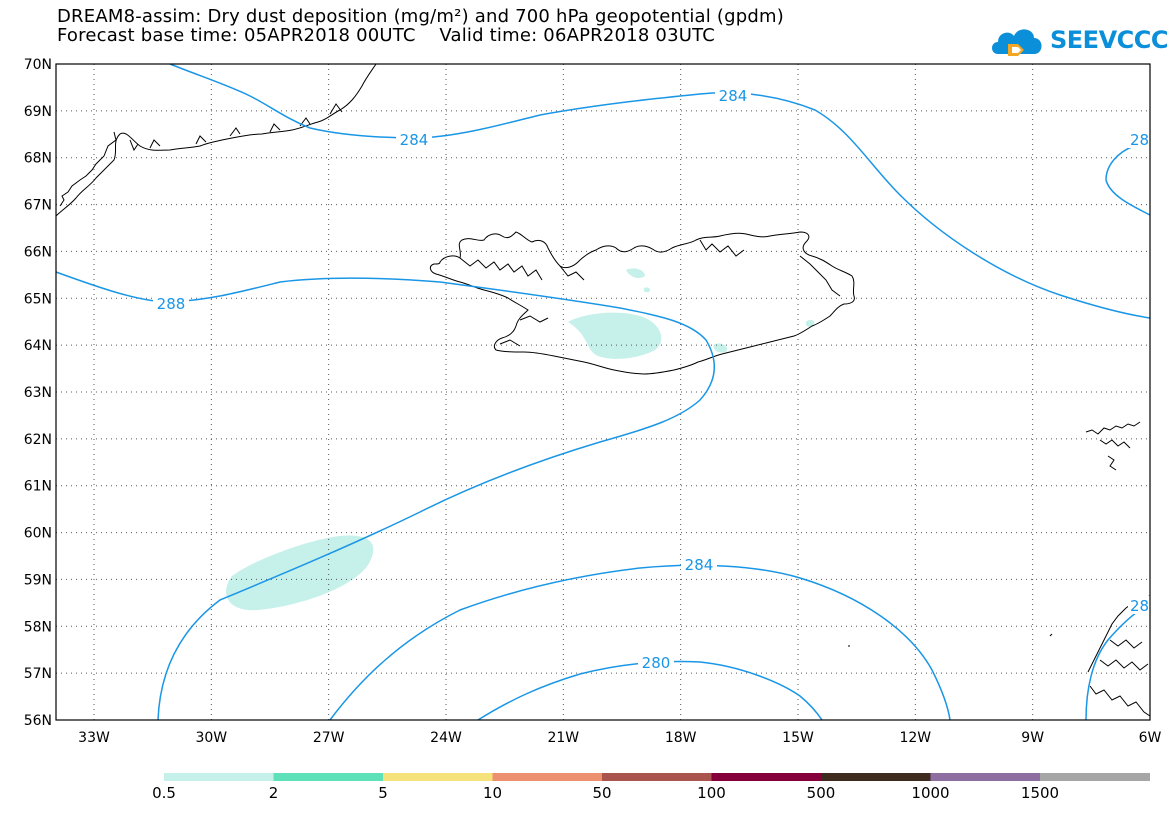 This screenshot has height=815, width=1175. What do you see at coordinates (999, 656) in the screenshot?
I see `scotland-coast` at bounding box center [999, 656].